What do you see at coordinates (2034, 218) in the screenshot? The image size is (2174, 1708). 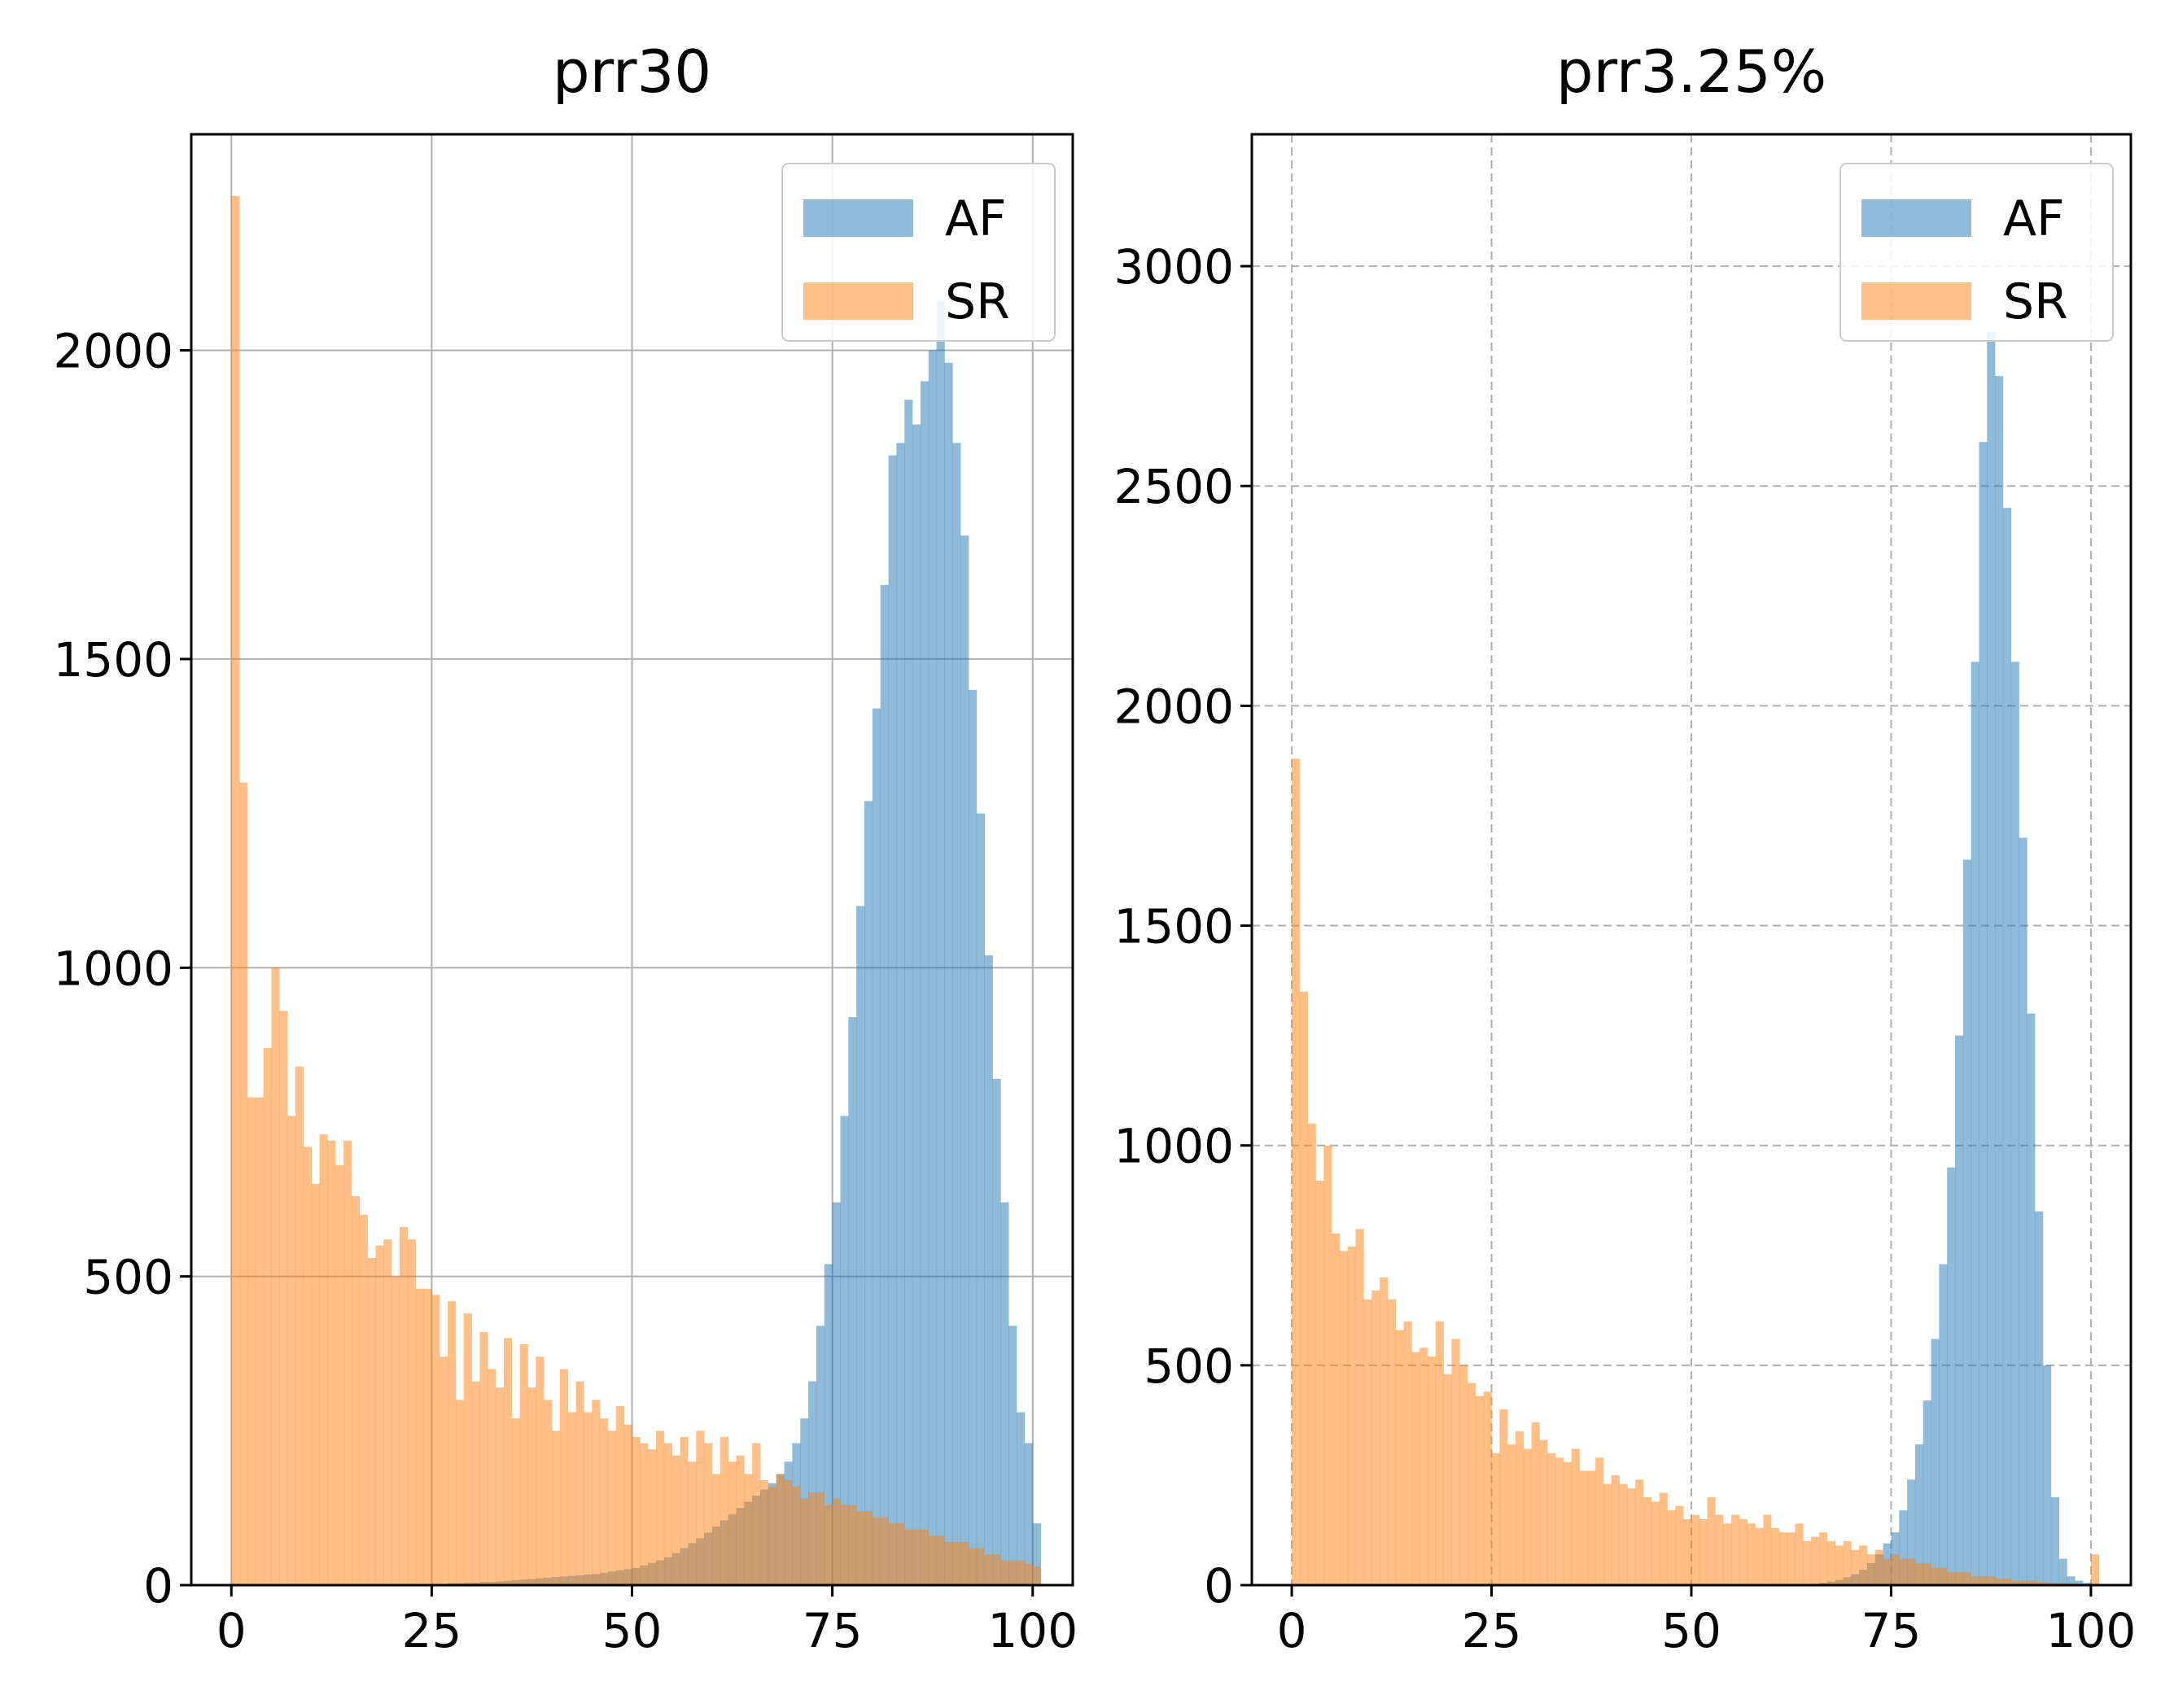 I see `legend-label: AF` at bounding box center [2034, 218].